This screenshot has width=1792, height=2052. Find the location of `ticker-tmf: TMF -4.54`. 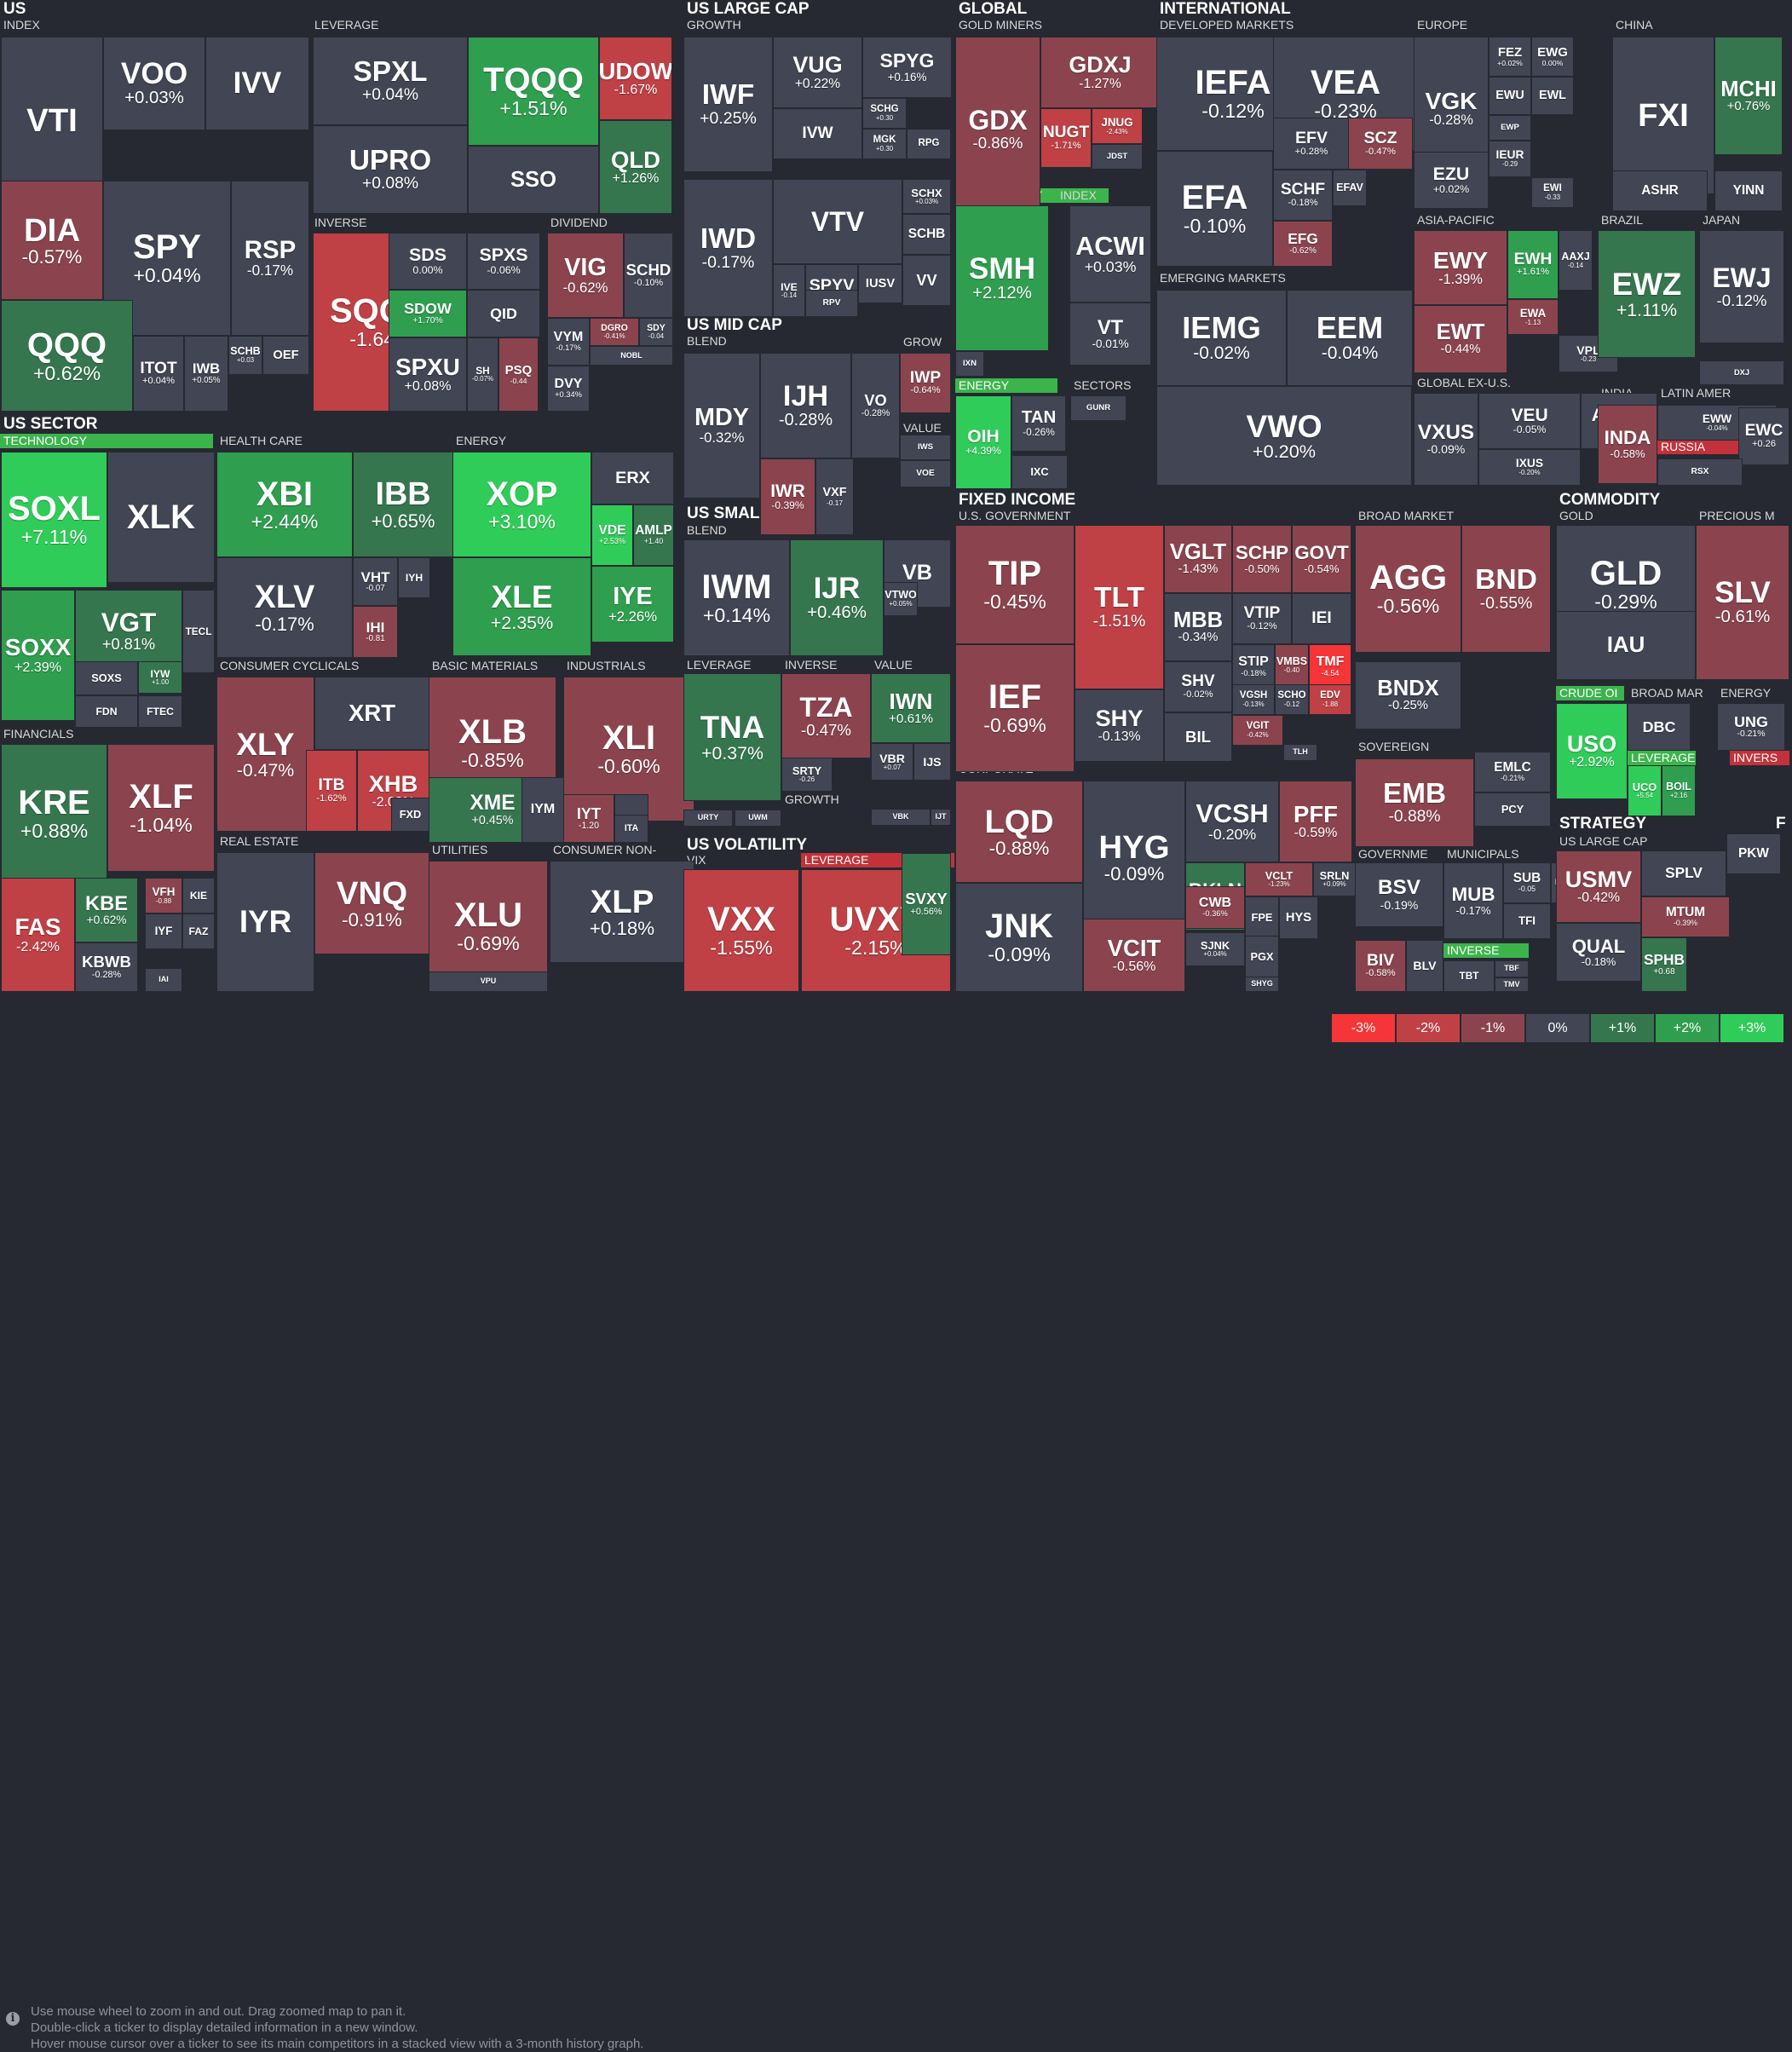

ticker-tmf: TMF -4.54 is located at coordinates (1330, 666).